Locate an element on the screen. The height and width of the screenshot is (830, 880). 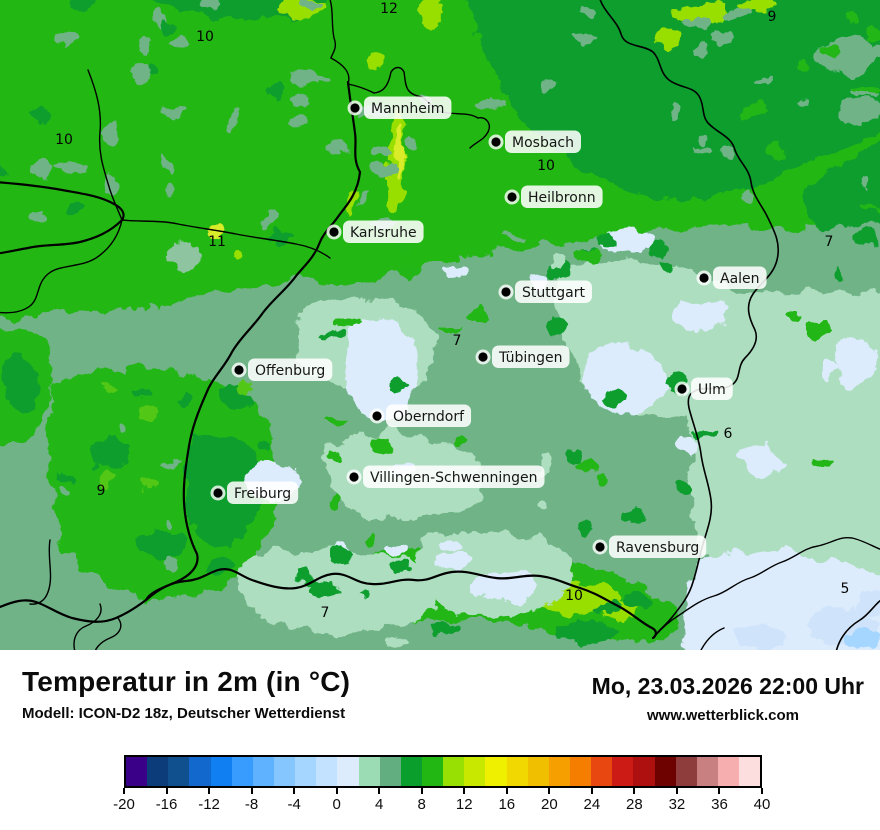
city-marker-t-bingen: Tübingen is located at coordinates (522, 356).